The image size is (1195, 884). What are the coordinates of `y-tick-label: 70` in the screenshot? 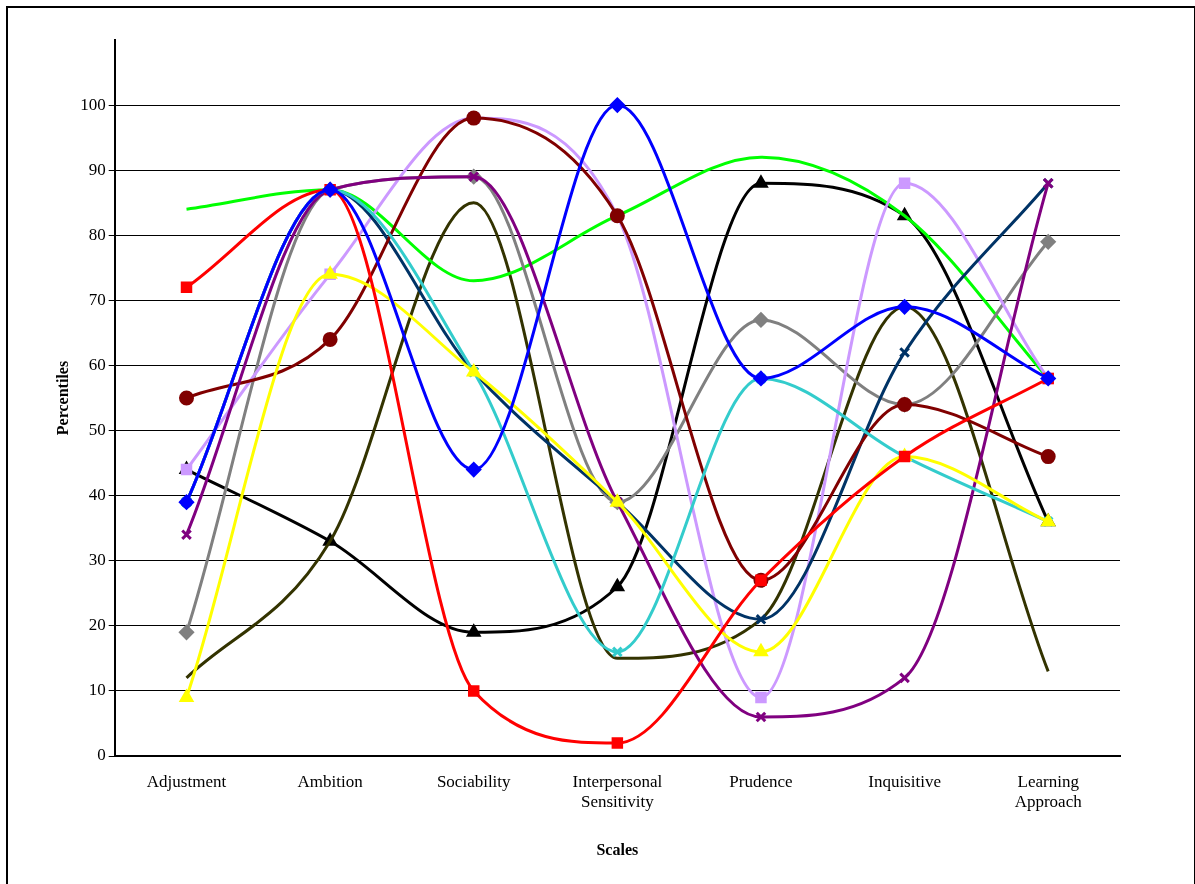 It's located at (97, 299).